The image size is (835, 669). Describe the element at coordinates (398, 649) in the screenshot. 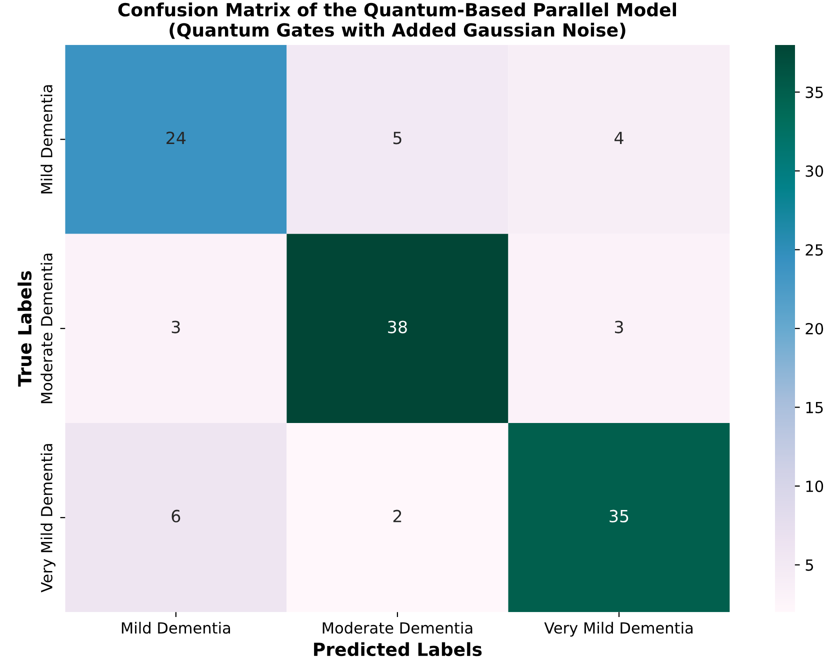

I see `x-axis-title: Predicted Labels` at that location.